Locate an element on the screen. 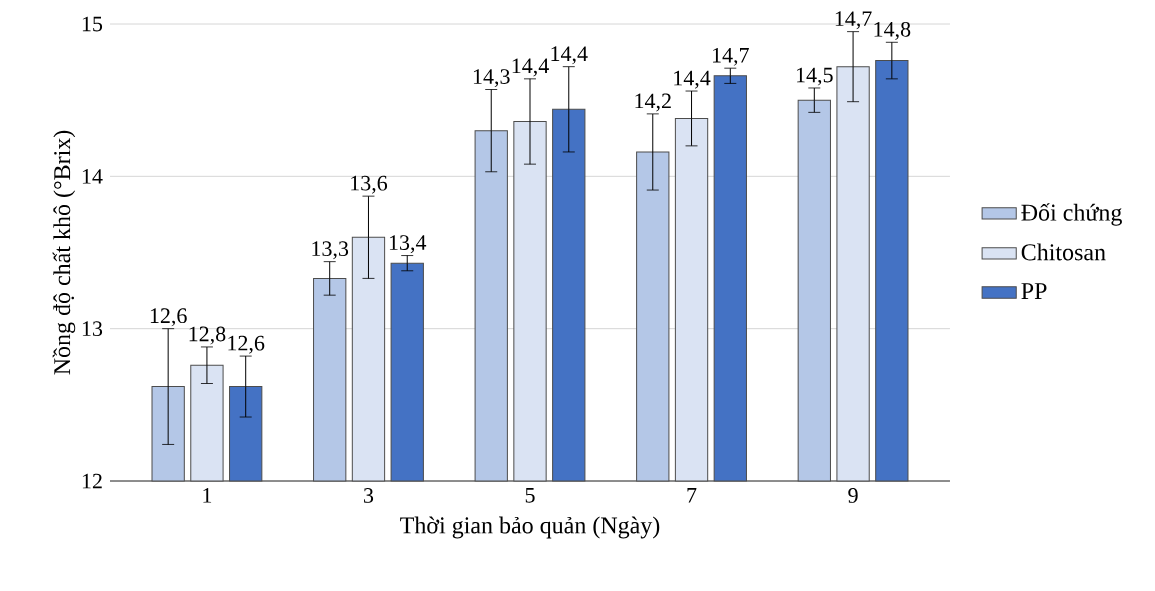 This screenshot has width=1155, height=591. data-label: 14,2 is located at coordinates (653, 102).